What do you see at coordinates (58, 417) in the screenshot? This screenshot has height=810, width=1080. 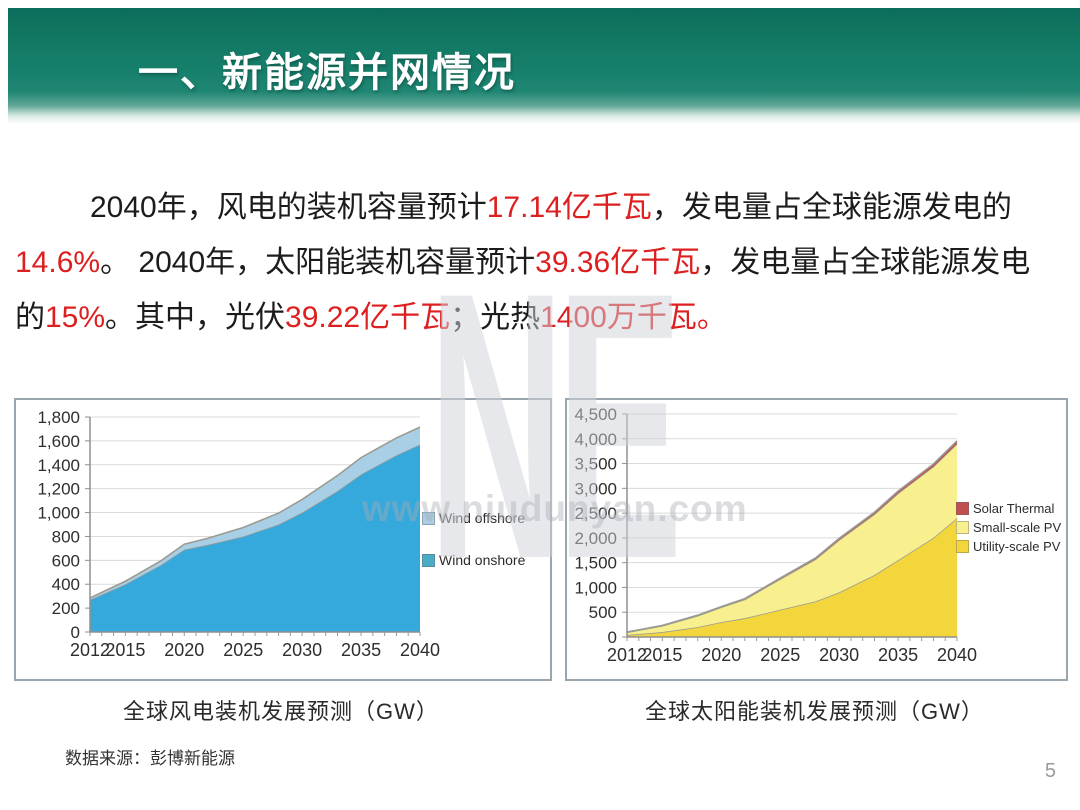 I see `y-axis-label: 1,800` at bounding box center [58, 417].